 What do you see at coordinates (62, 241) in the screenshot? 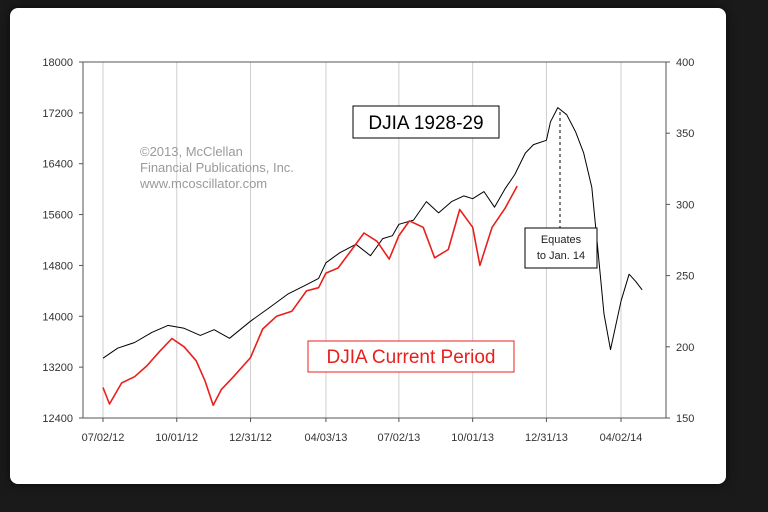
I see `left-axis: 18000 17200 16400 15600 14800 14000 13200 12400` at bounding box center [62, 241].